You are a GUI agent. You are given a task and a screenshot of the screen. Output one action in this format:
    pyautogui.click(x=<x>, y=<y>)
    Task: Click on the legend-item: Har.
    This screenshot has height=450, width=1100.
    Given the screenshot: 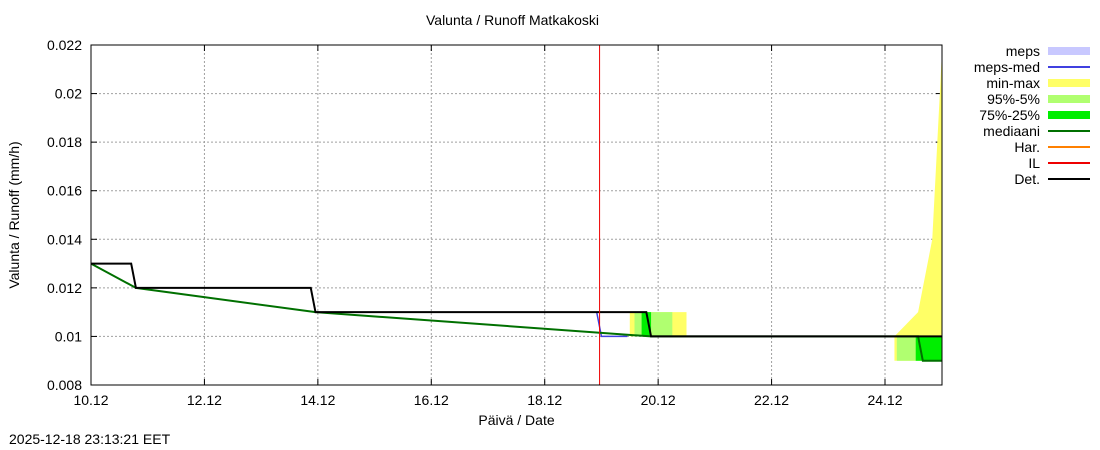 What is the action you would take?
    pyautogui.click(x=1020, y=147)
    